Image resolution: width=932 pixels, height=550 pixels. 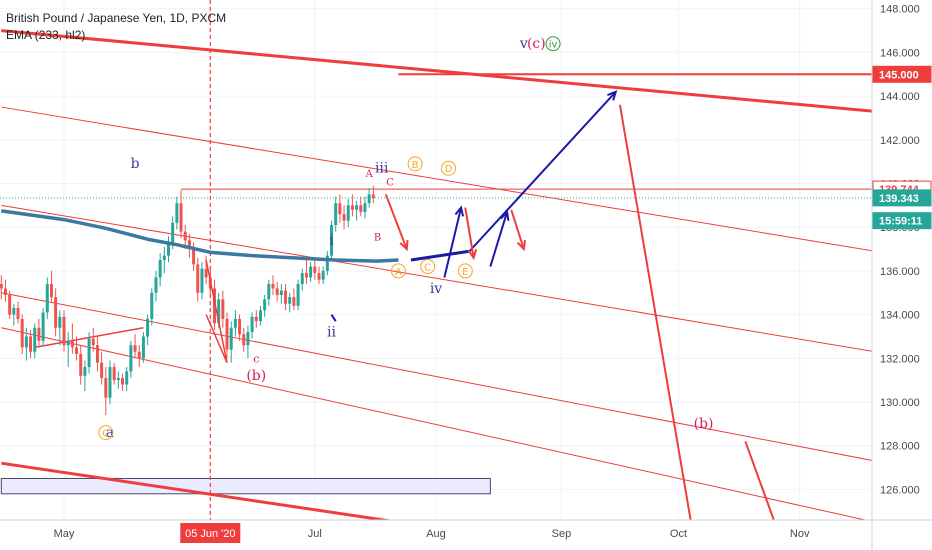 What do you see at coordinates (245, 486) in the screenshot?
I see `support-zone-rect` at bounding box center [245, 486].